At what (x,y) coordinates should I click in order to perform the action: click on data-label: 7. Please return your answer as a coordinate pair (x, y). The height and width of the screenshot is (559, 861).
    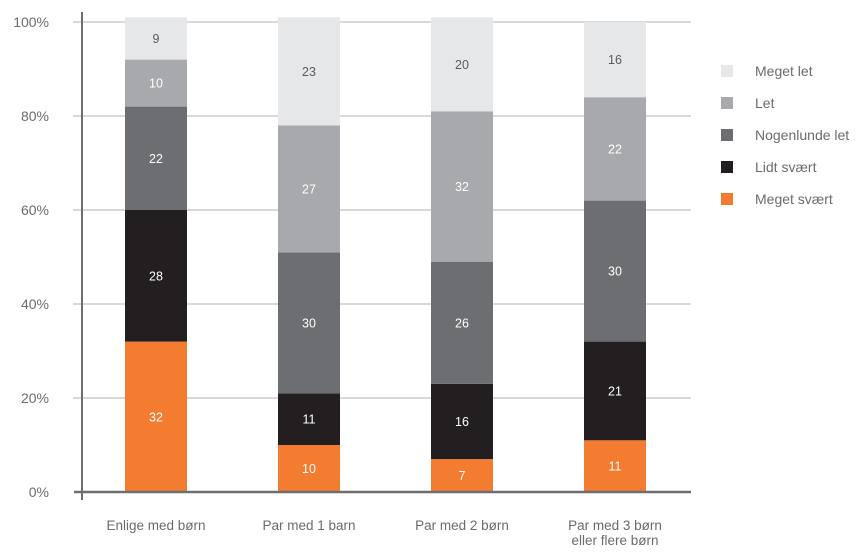
    Looking at the image, I should click on (462, 476).